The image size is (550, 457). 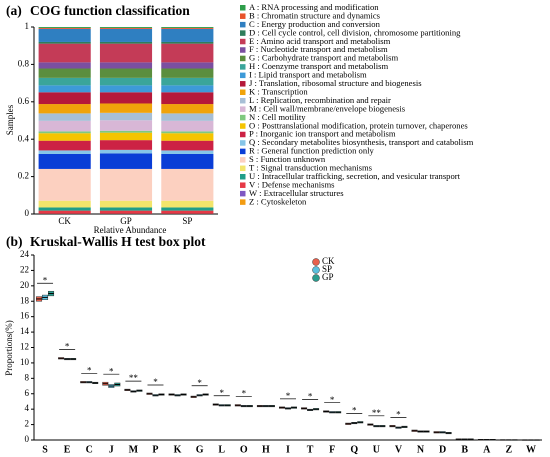 What do you see at coordinates (318, 66) in the screenshot?
I see `legend-label: H : Coenzyme transport and metabolism` at bounding box center [318, 66].